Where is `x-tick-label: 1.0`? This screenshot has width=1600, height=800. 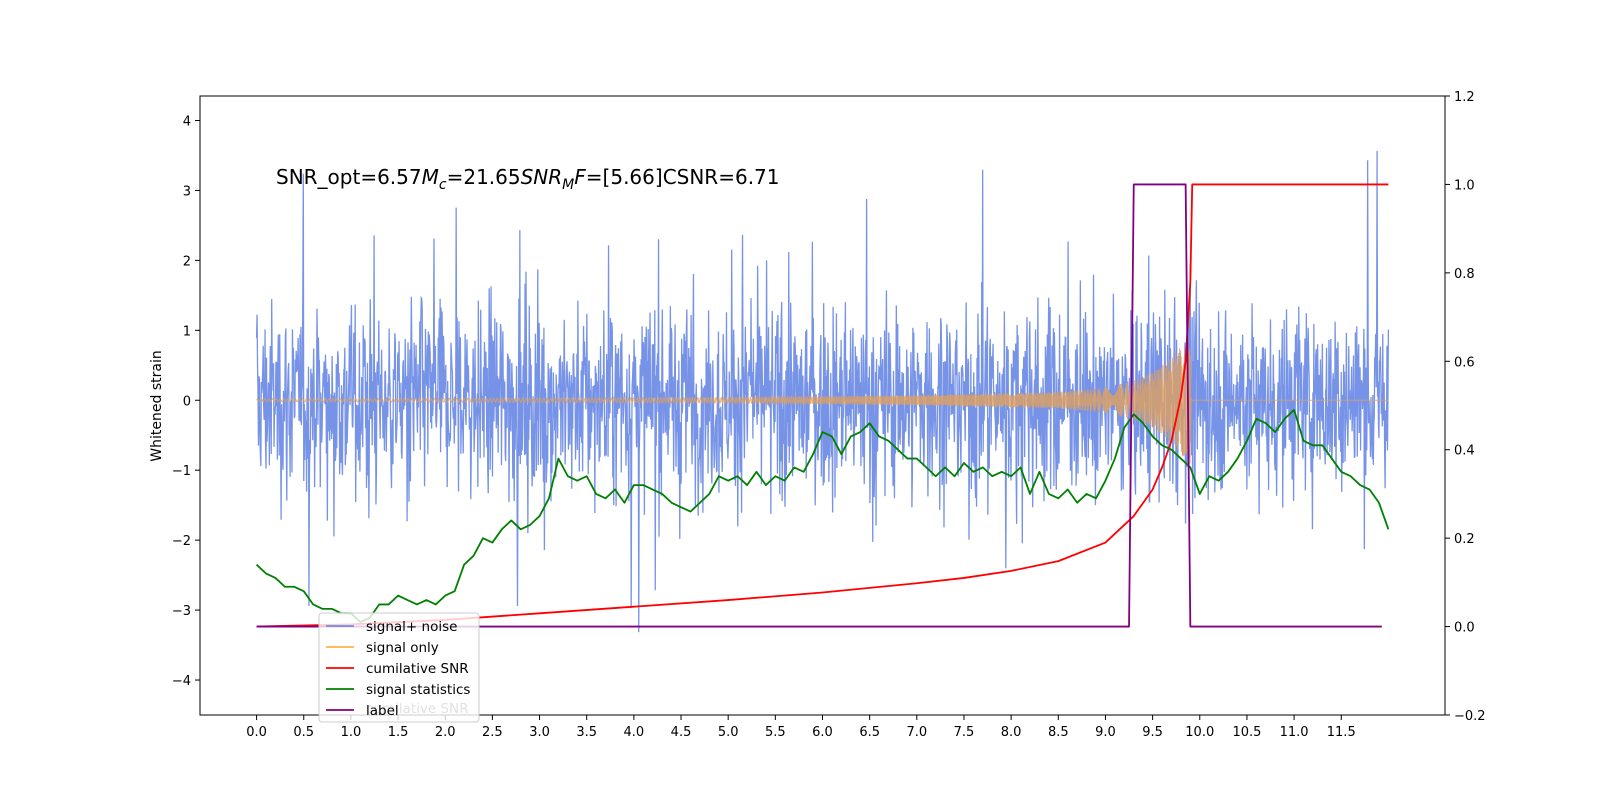
x-tick-label: 1.0 is located at coordinates (351, 732).